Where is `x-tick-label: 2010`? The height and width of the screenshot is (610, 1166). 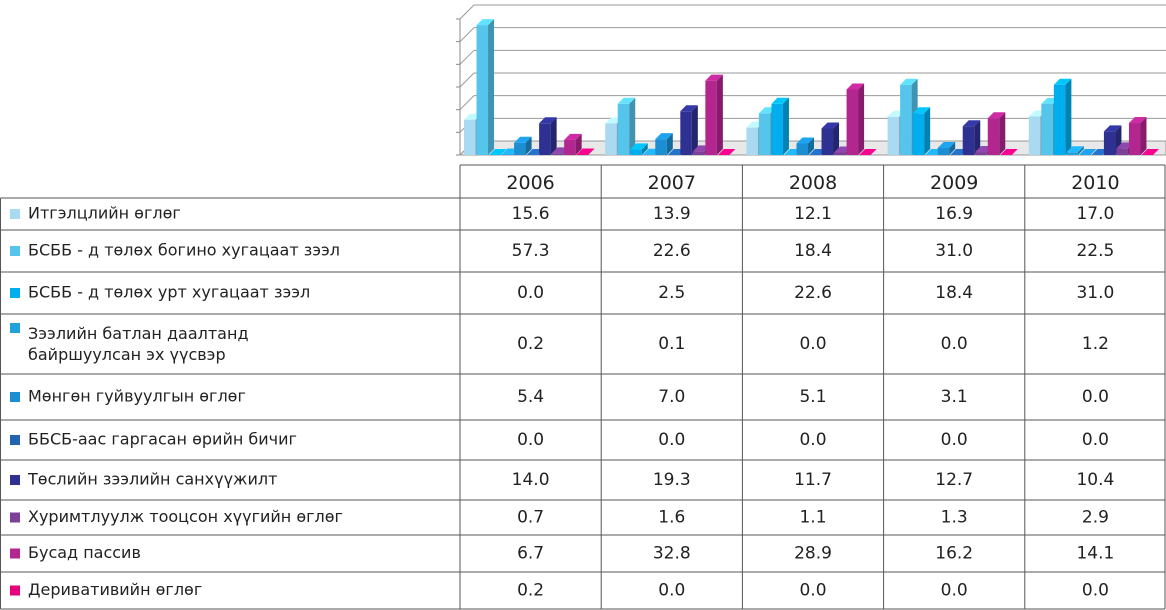 x-tick-label: 2010 is located at coordinates (1095, 183).